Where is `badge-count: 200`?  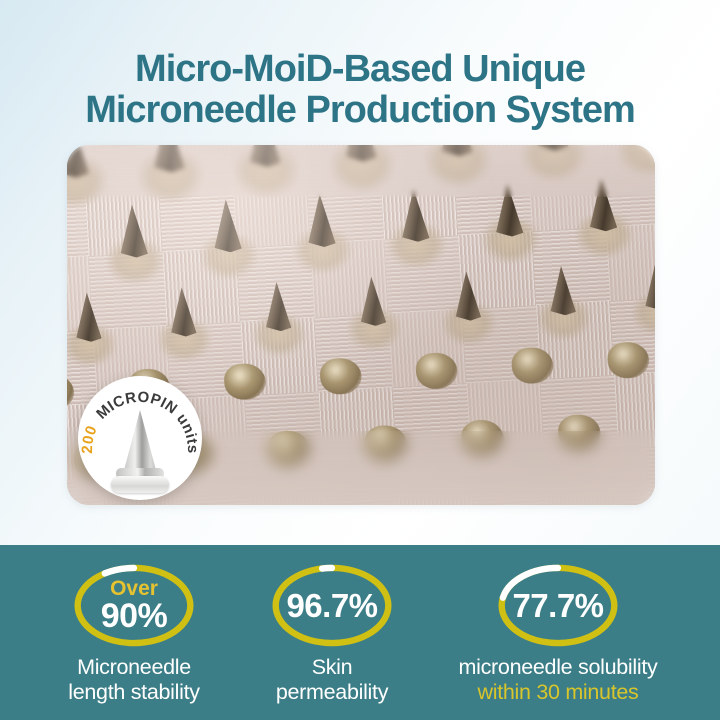
badge-count: 200 is located at coordinates (90, 438).